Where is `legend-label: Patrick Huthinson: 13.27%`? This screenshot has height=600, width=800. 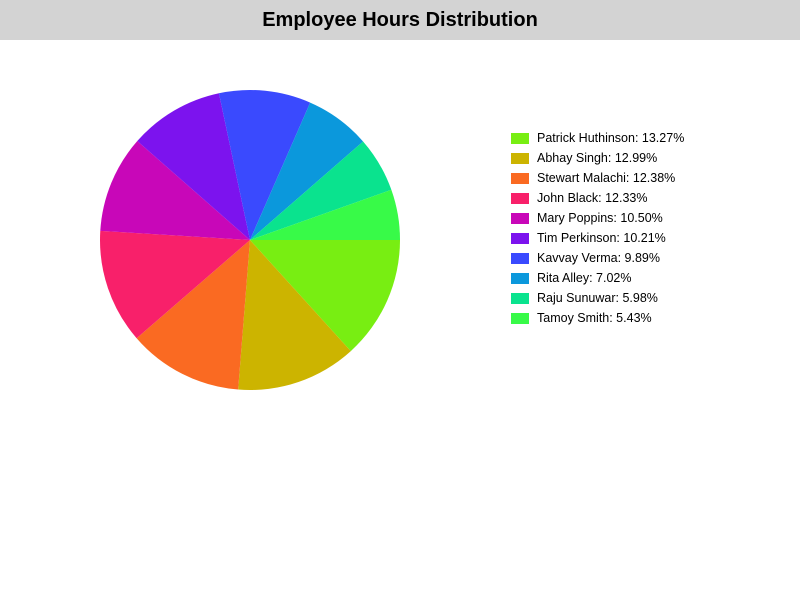
legend-label: Patrick Huthinson: 13.27% is located at coordinates (611, 138).